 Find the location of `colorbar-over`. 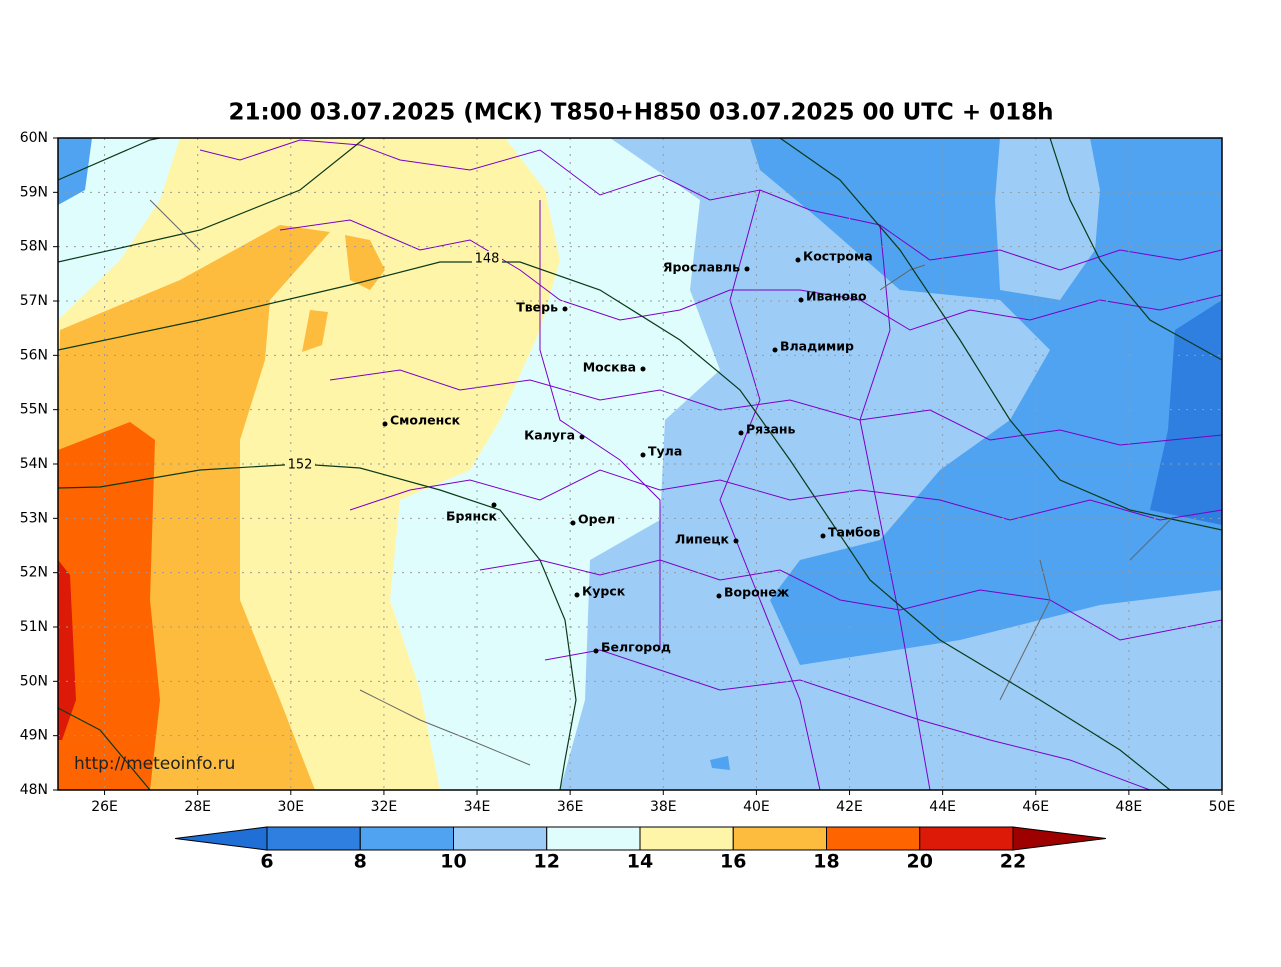

colorbar-over is located at coordinates (1059, 838).